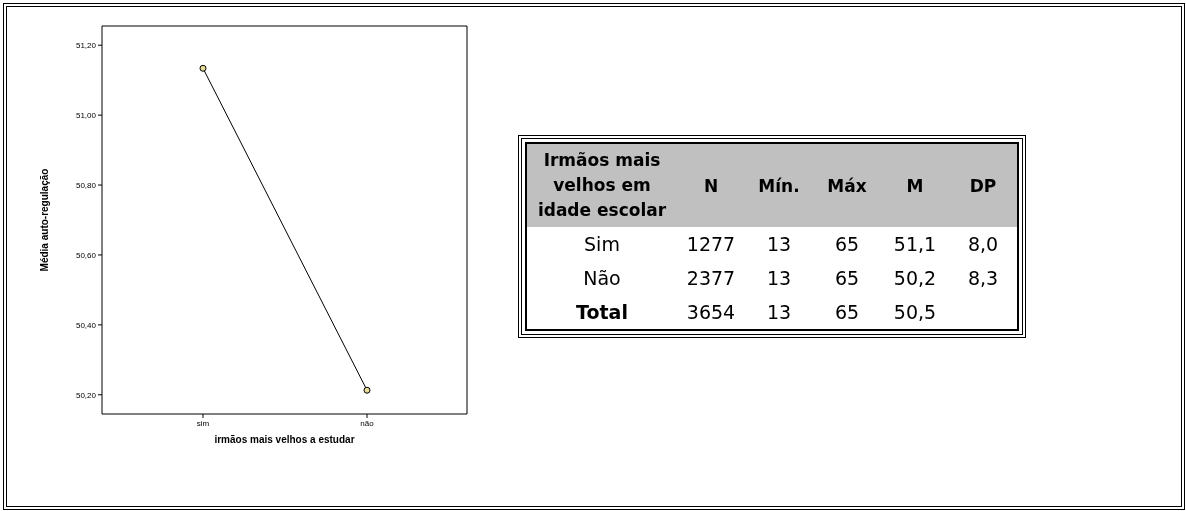 This screenshot has width=1186, height=511. Describe the element at coordinates (284, 439) in the screenshot. I see `x-axis-title: irmãos mais velhos a estudar` at that location.